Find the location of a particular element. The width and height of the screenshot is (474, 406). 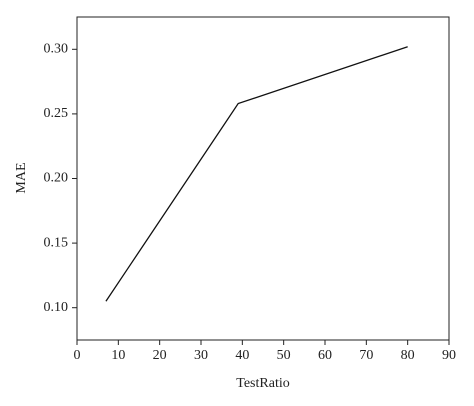

y-tick-label: 0.30 is located at coordinates (56, 49).